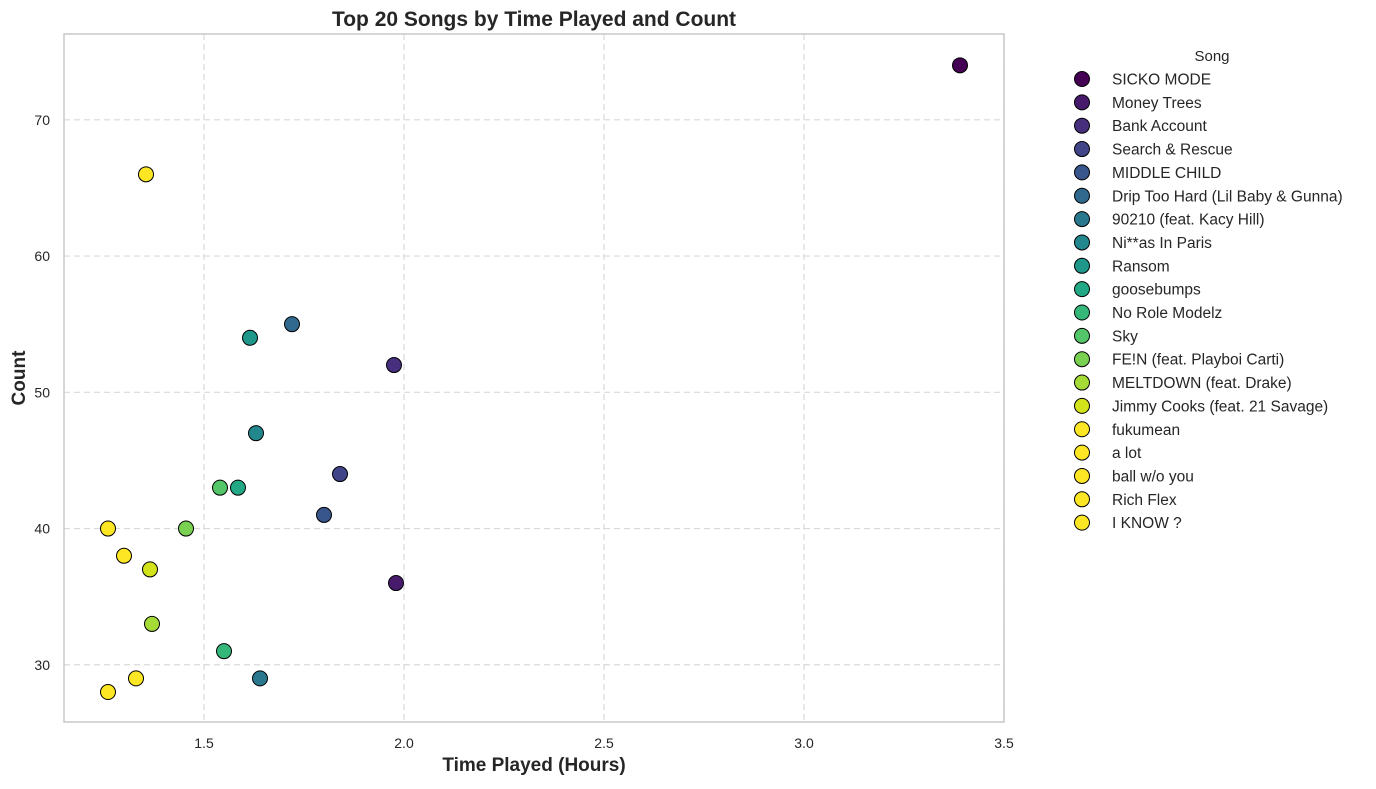 The width and height of the screenshot is (1376, 789). I want to click on legend-label: ball w/o you, so click(1153, 476).